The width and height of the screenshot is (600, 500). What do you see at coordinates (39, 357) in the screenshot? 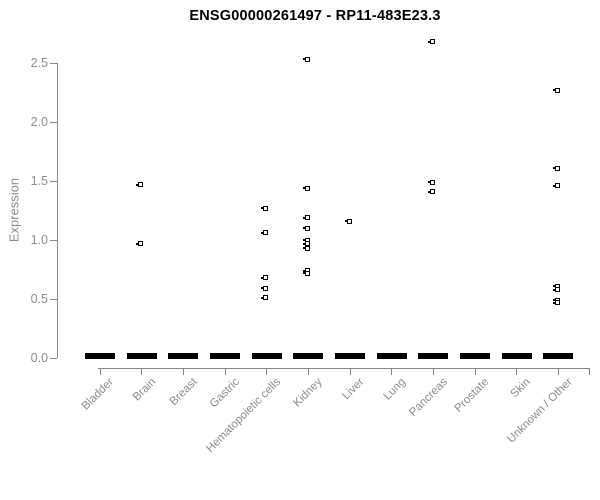
I see `y-tick-label: 0.0` at bounding box center [39, 357].